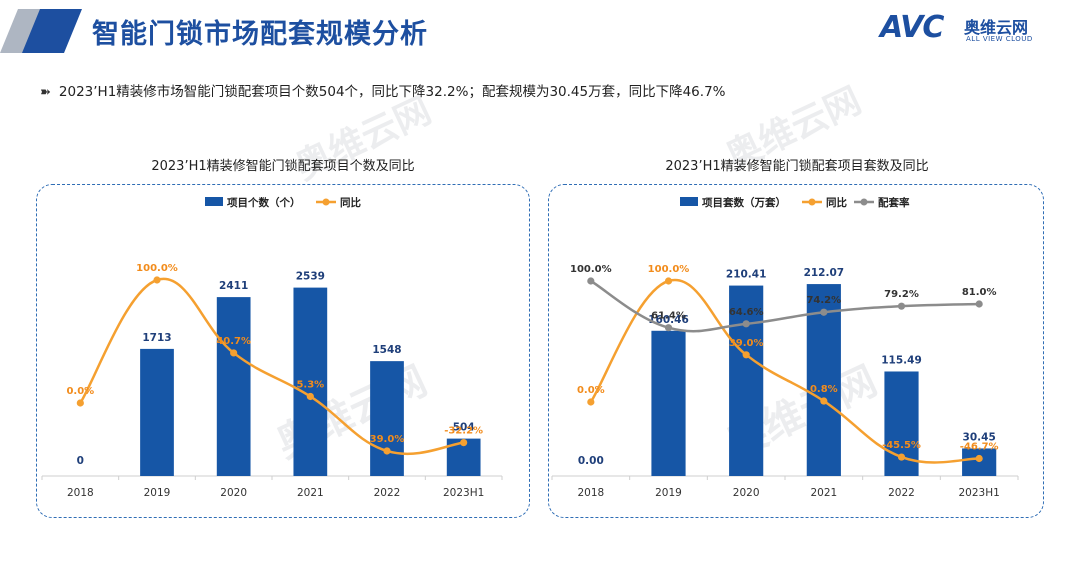 The width and height of the screenshot is (1080, 565). What do you see at coordinates (979, 437) in the screenshot?
I see `chart2-bar-label: 30.45` at bounding box center [979, 437].